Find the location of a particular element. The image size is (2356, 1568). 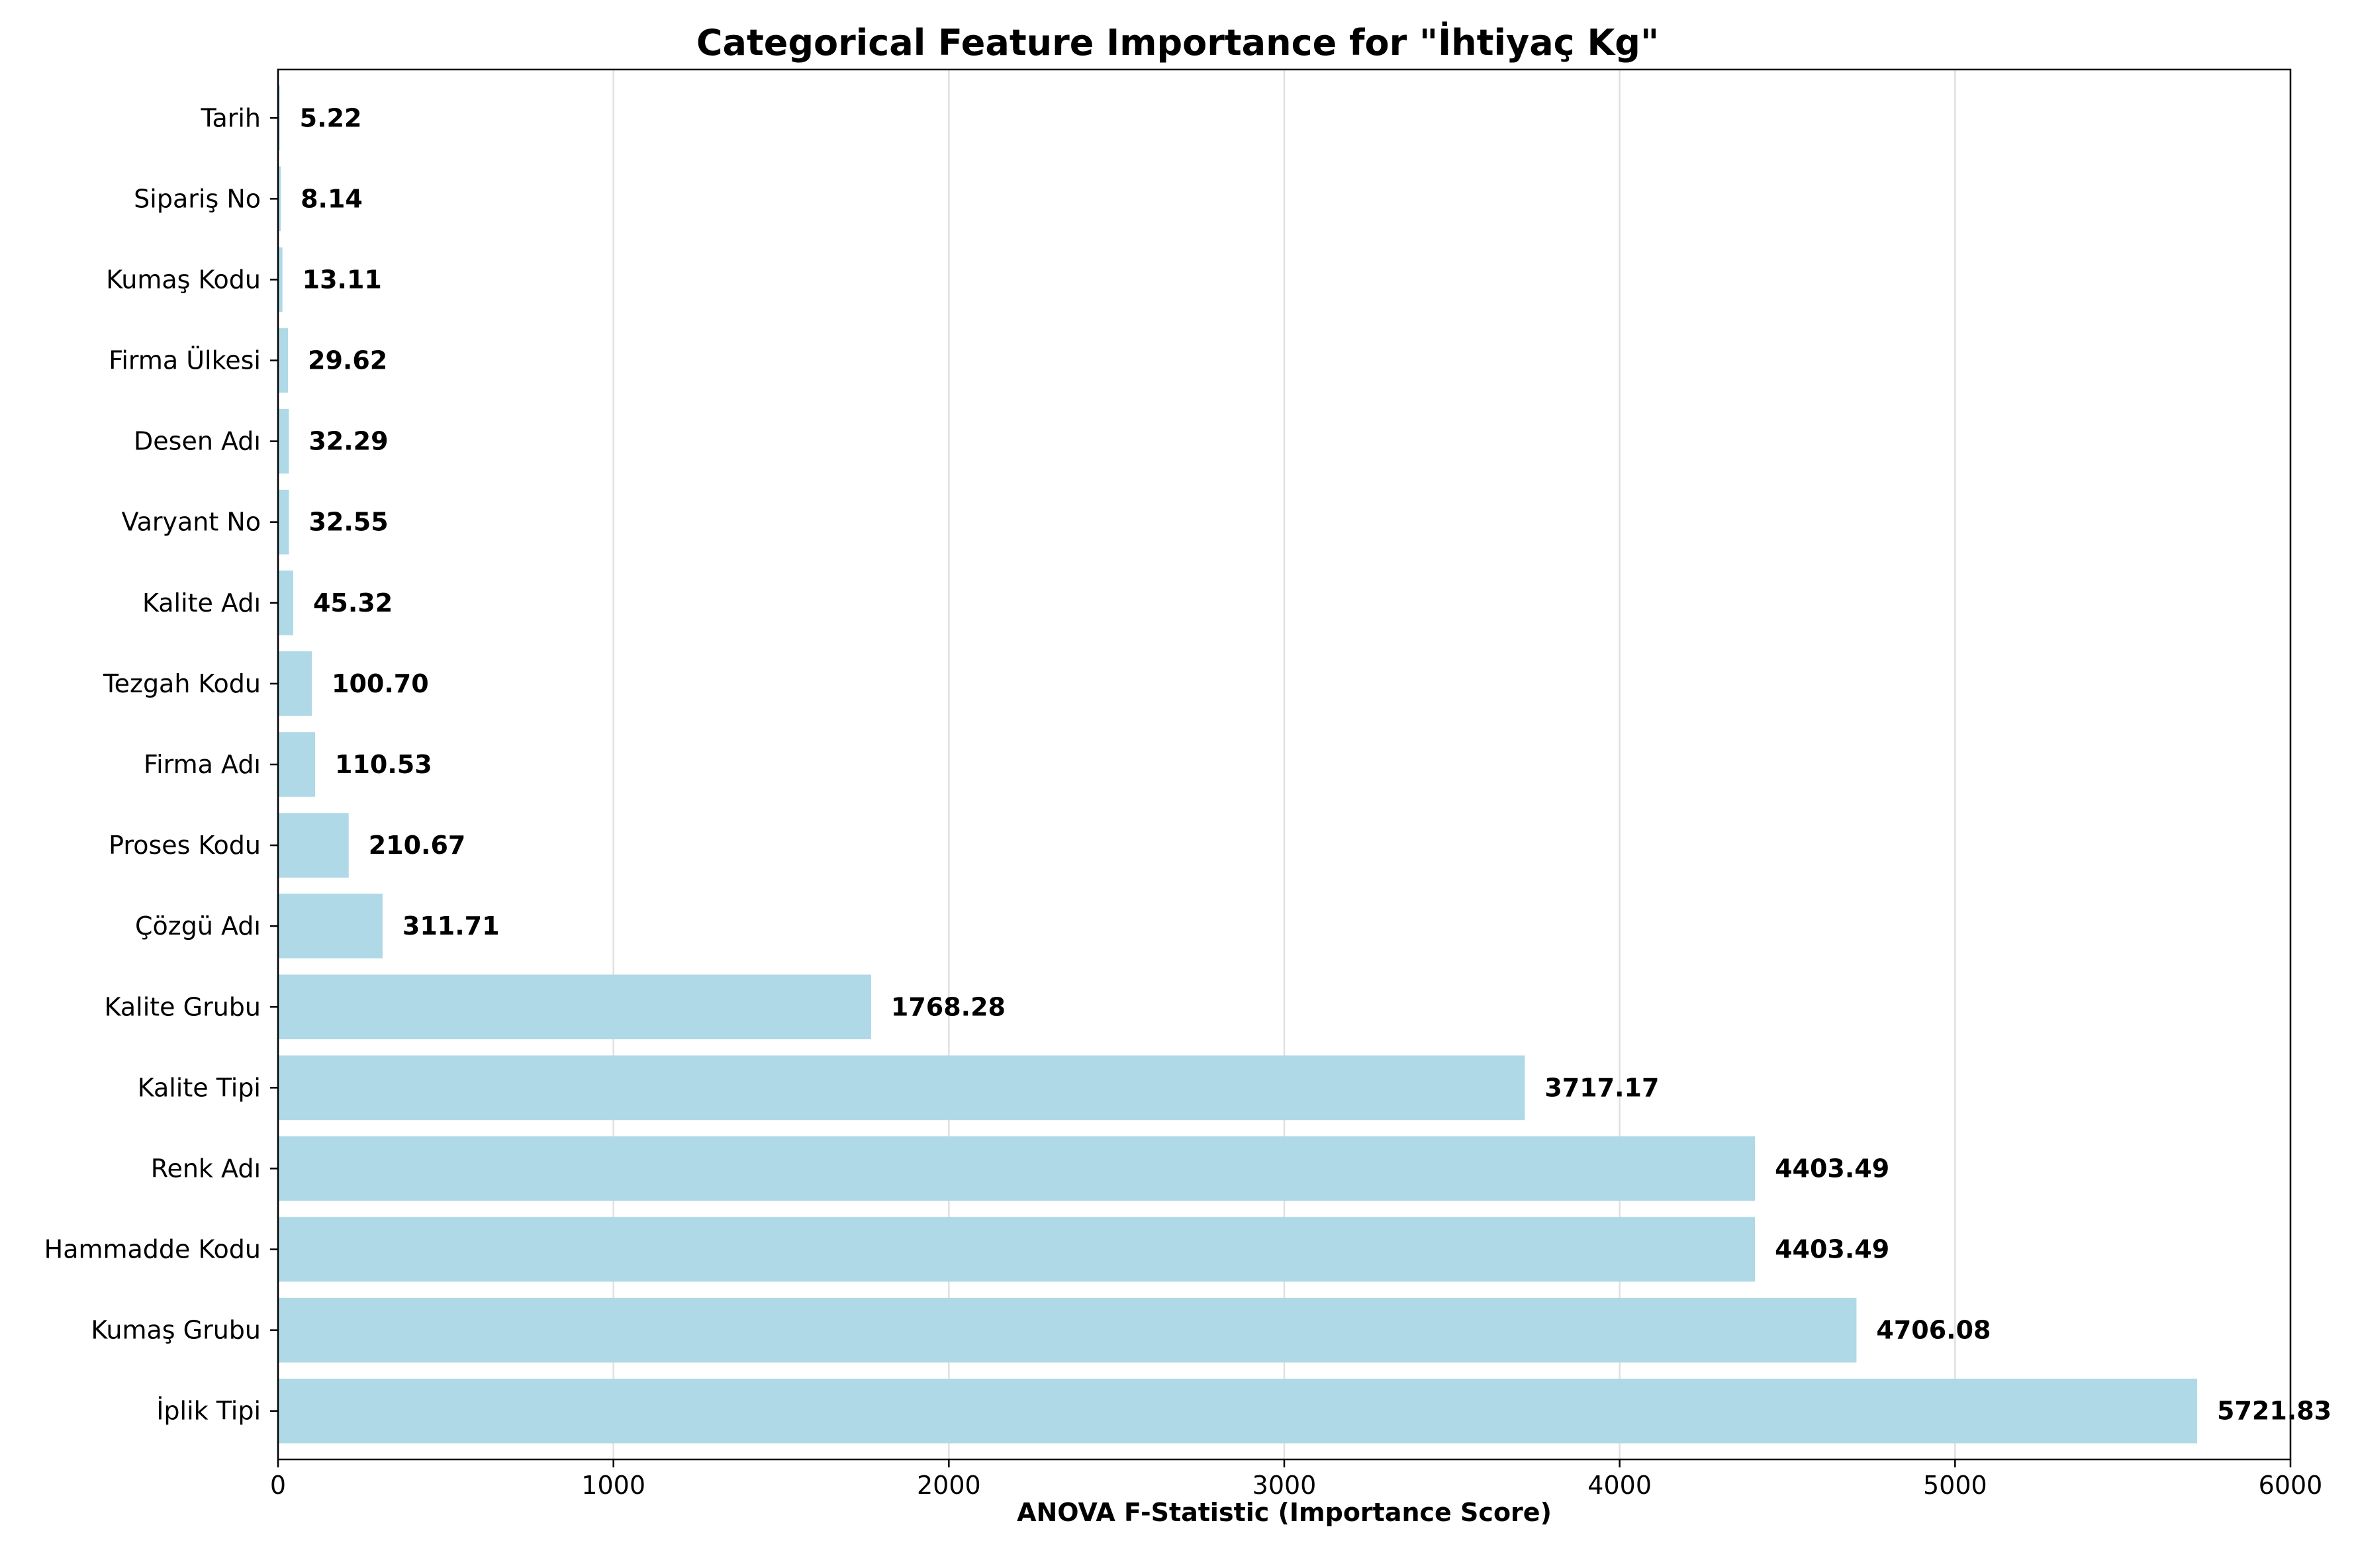

value-label: 32.55 is located at coordinates (348, 522).